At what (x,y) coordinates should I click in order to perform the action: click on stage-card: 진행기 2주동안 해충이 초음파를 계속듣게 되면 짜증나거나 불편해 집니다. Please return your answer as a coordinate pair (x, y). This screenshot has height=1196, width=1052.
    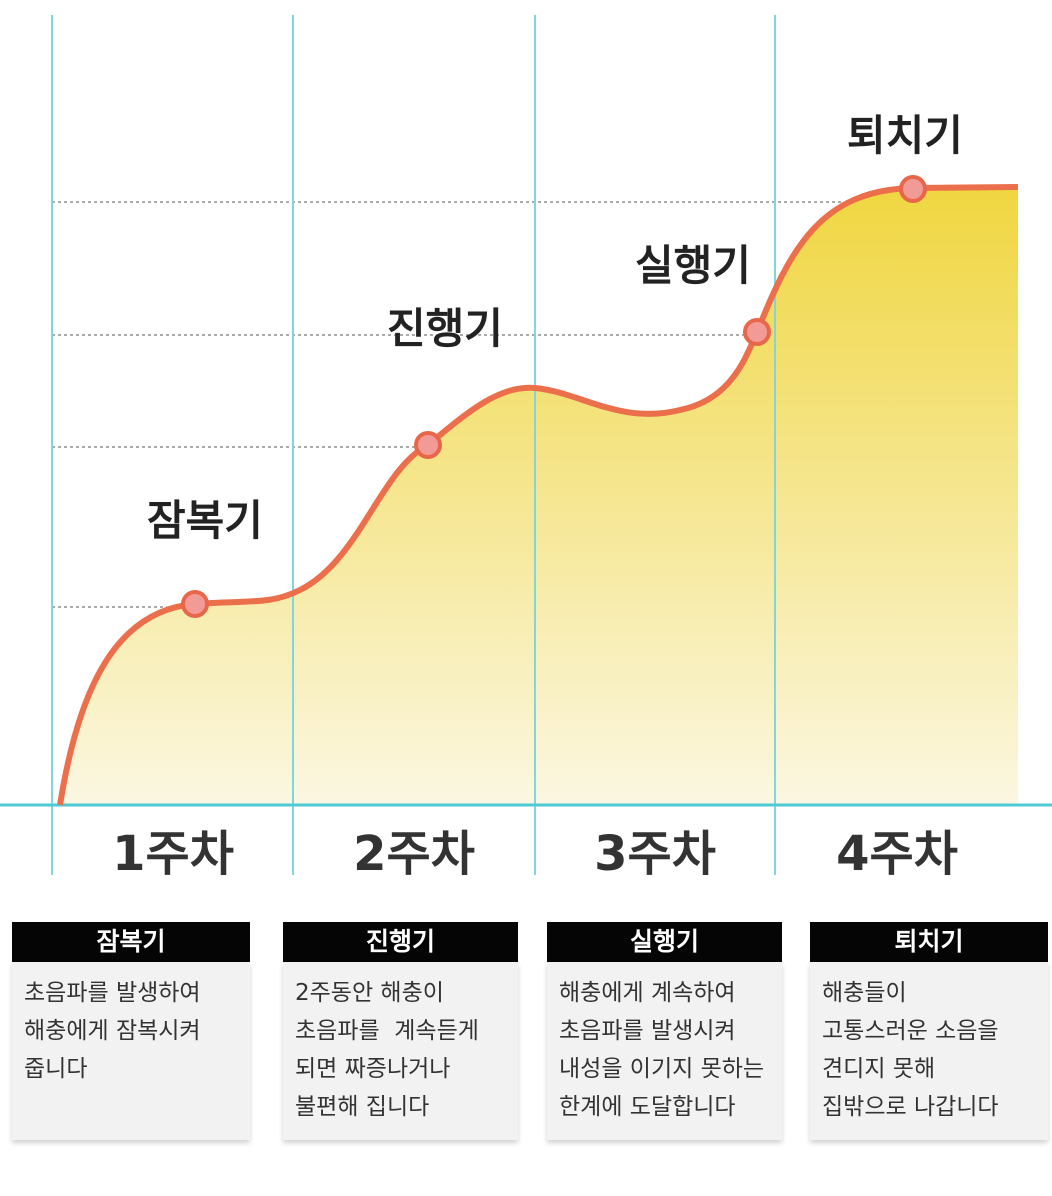
    Looking at the image, I should click on (400, 1031).